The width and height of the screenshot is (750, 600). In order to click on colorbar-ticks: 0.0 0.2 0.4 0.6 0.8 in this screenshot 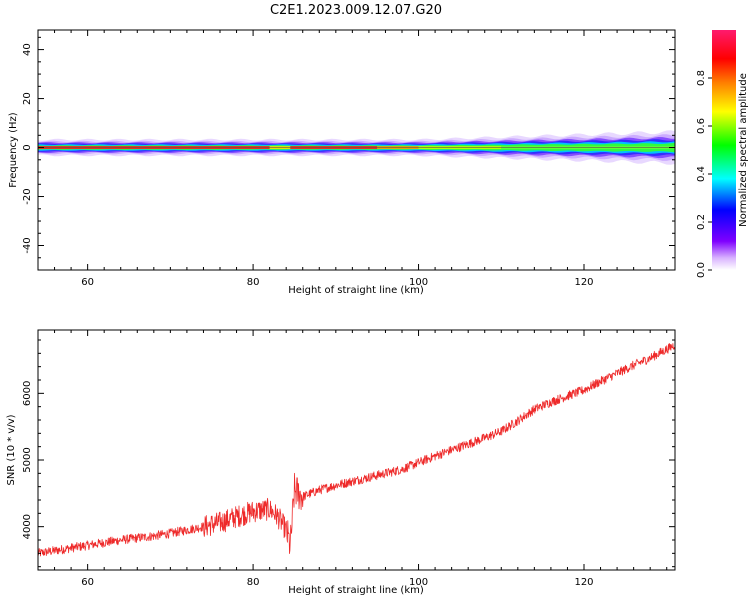, I will do `click(704, 174)`.